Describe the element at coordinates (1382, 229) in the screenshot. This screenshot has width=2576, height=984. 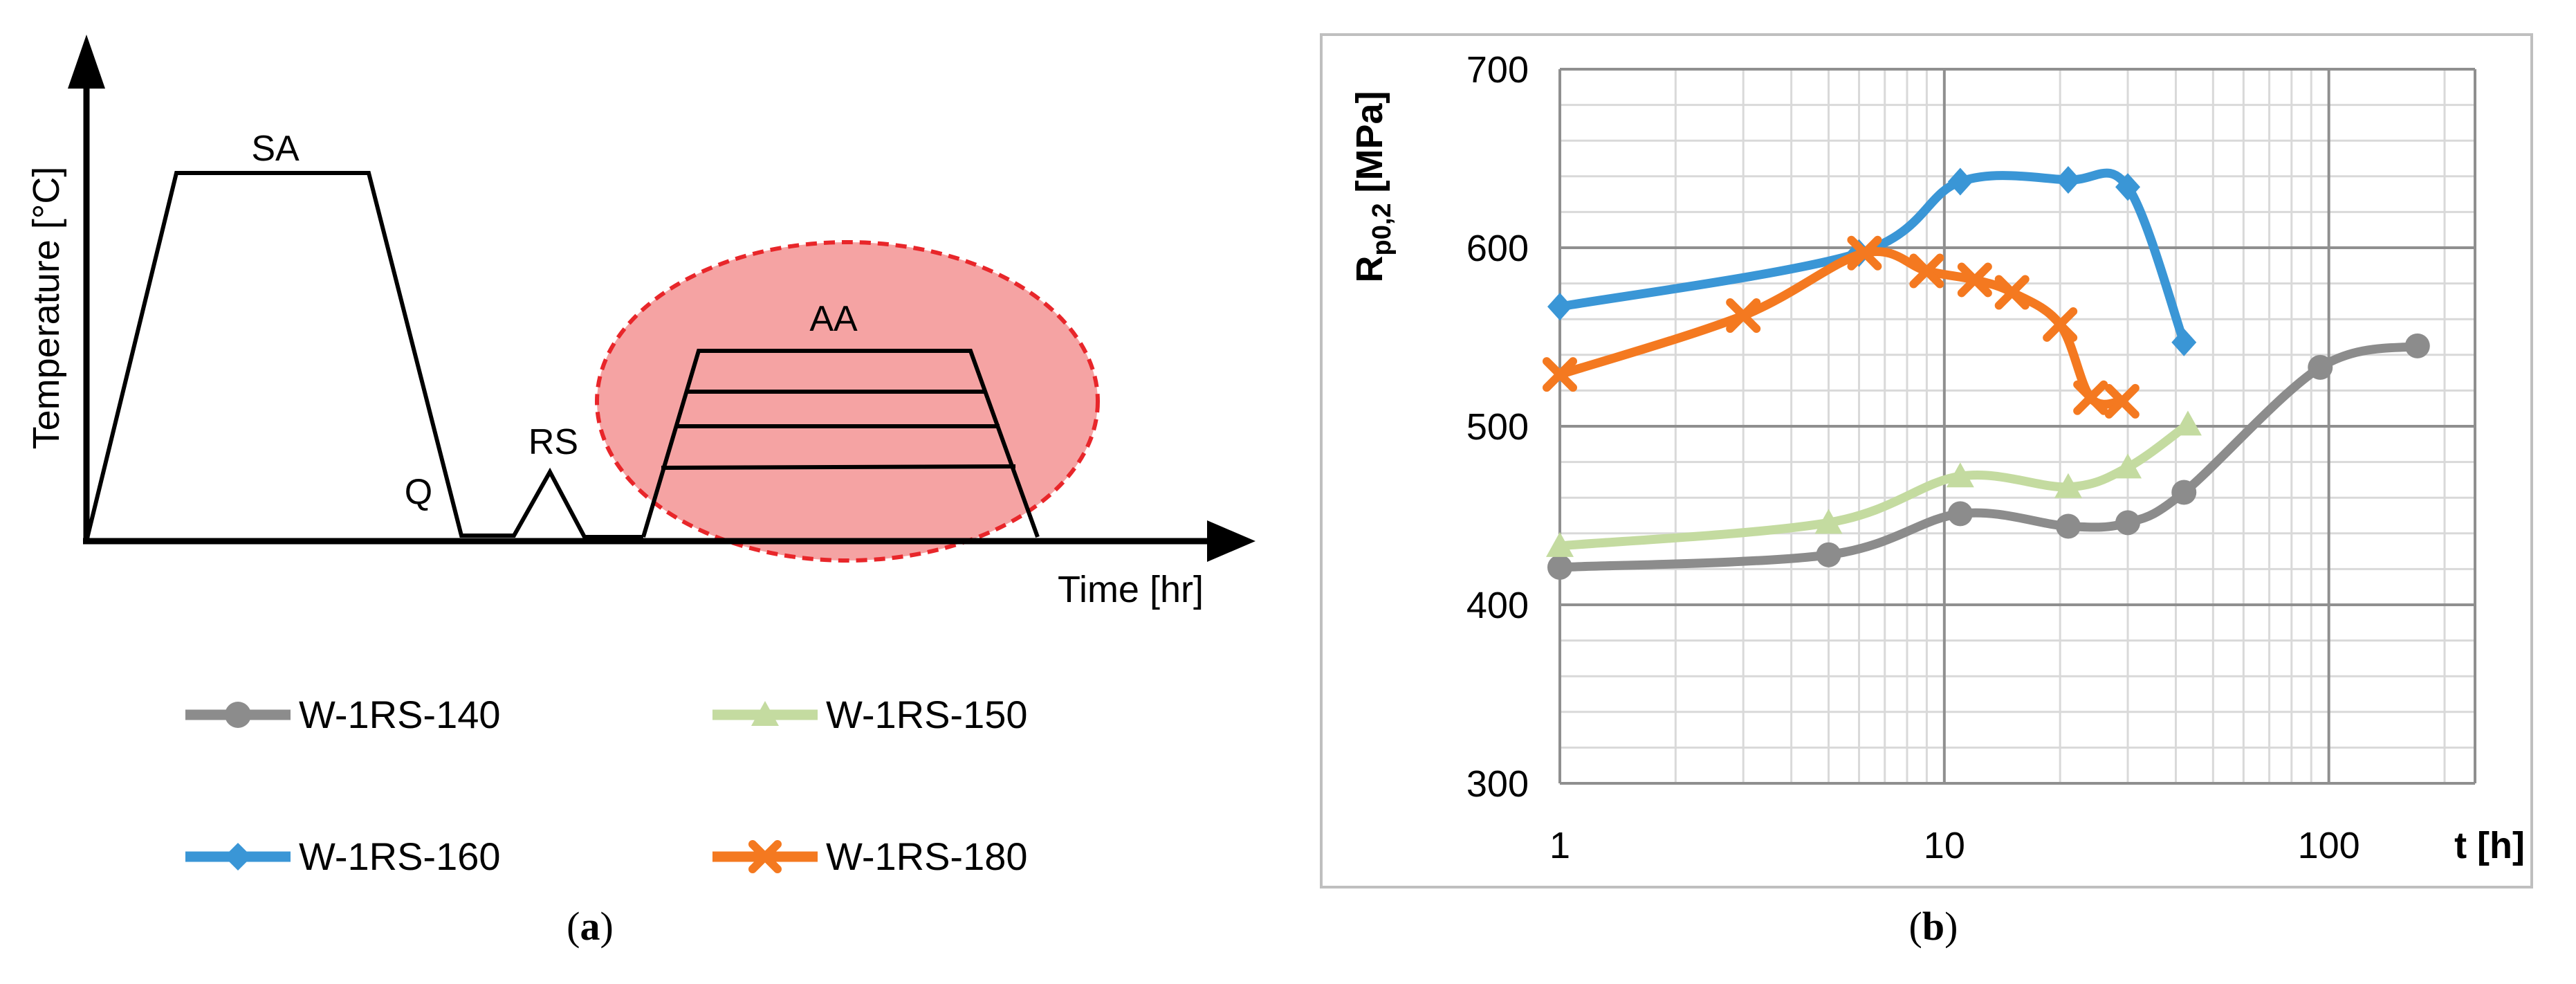
I see `y-title-sub: p0,2` at that location.